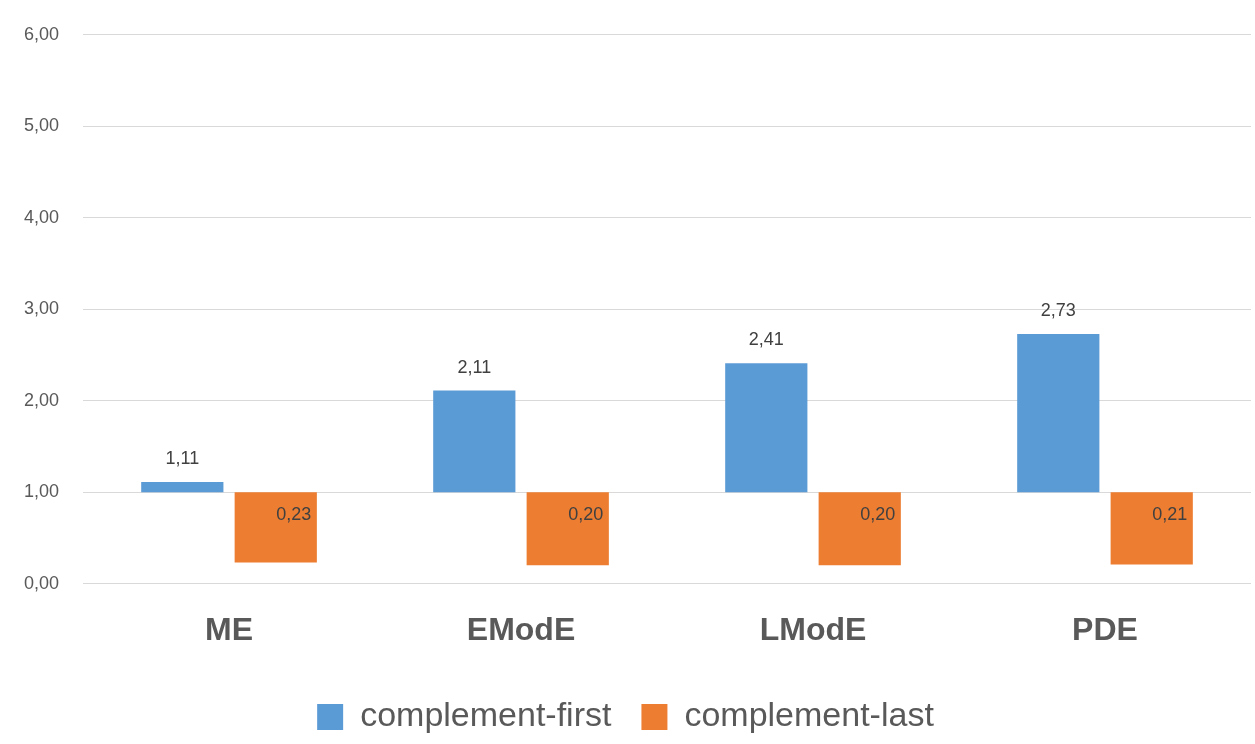 This screenshot has width=1255, height=744. I want to click on y-tick-label: 3,00, so click(41, 308).